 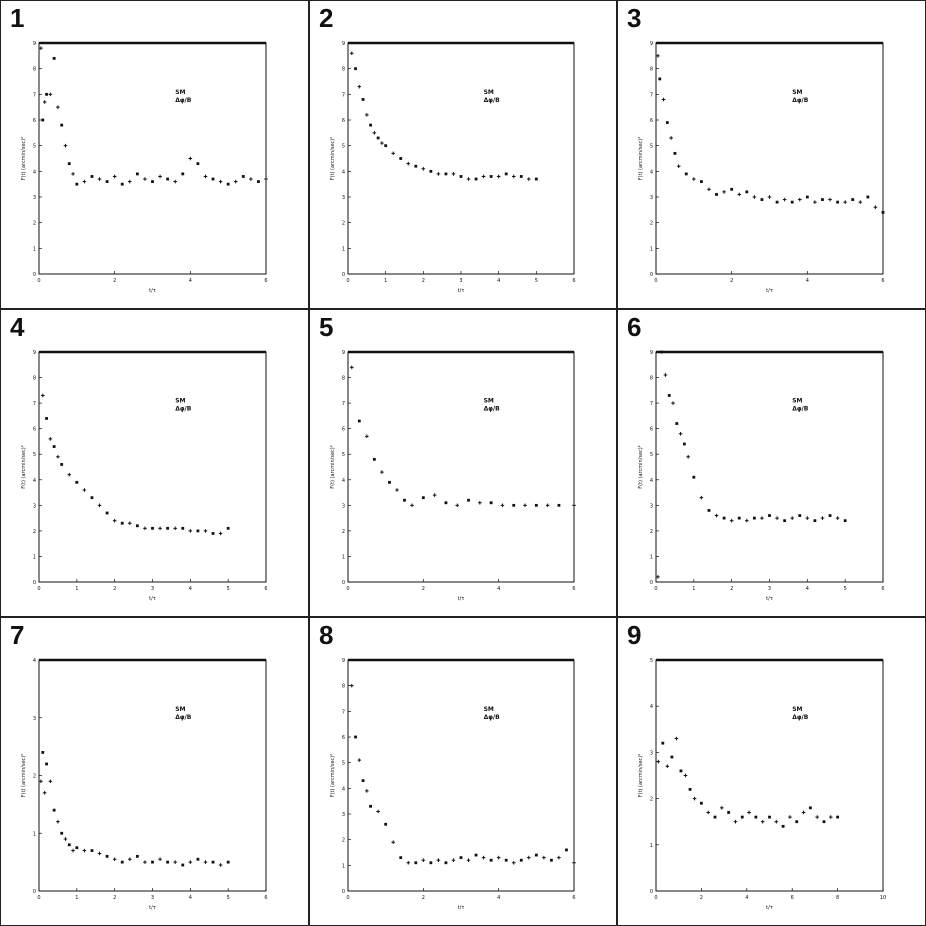 What do you see at coordinates (154, 771) in the screenshot?
I see `chart-panel-7: 7 0 1 2 3 4 0 1 2 3 4 5 6 t/τ F(t) (arcmin/sec)² SM Δφ/B` at bounding box center [154, 771].